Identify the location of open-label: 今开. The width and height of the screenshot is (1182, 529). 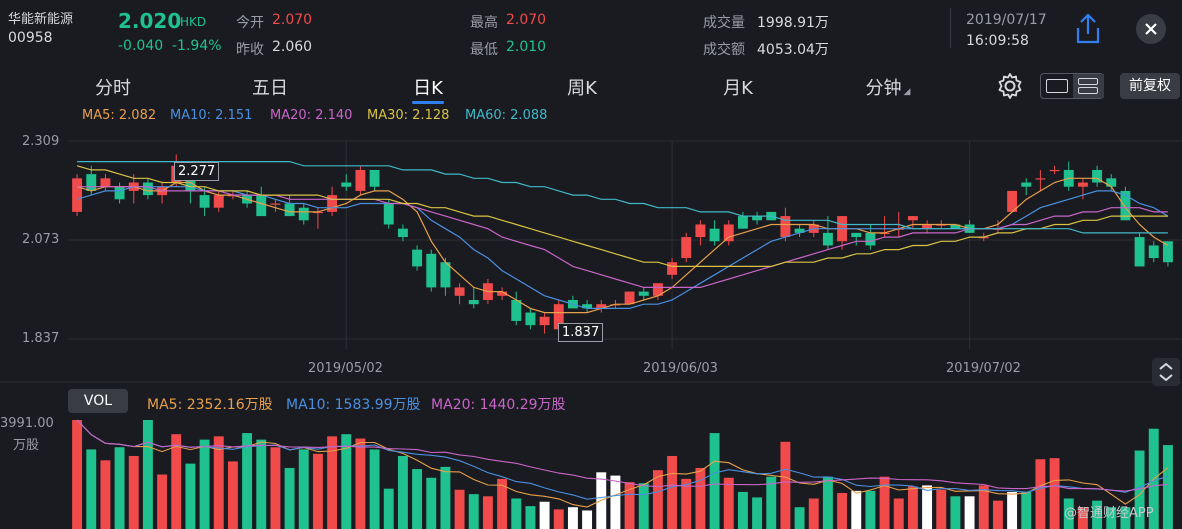
(250, 23).